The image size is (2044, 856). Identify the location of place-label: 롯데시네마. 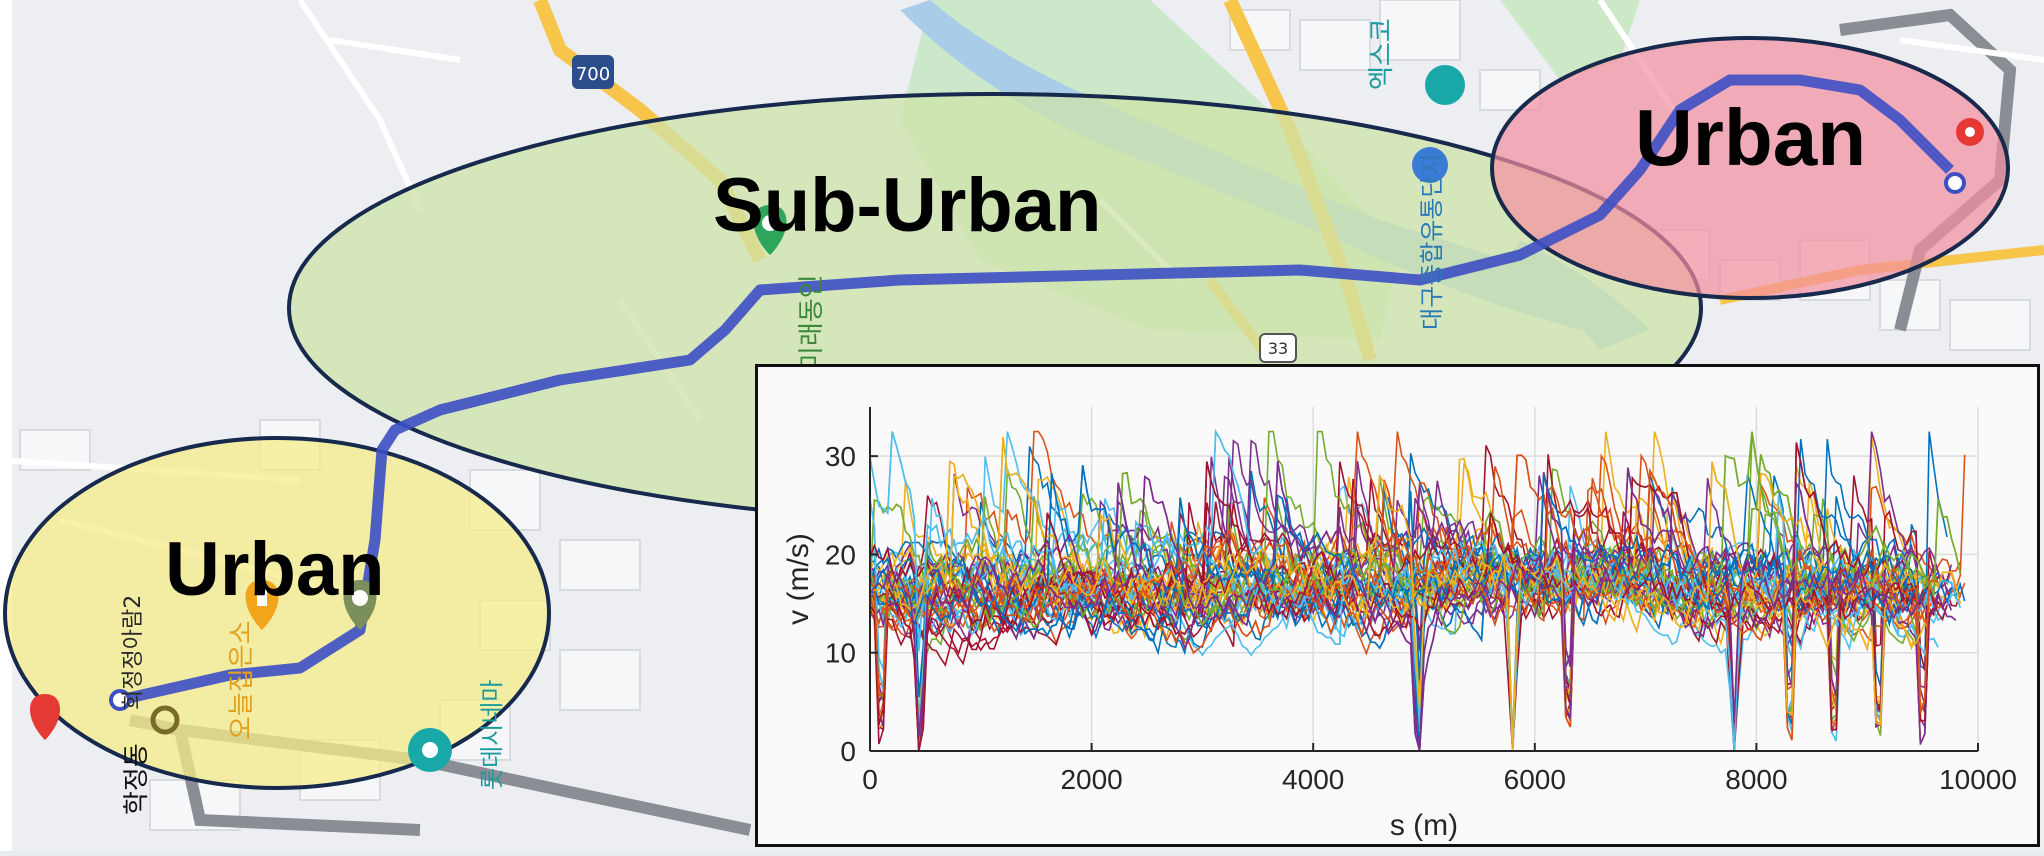
(492, 735).